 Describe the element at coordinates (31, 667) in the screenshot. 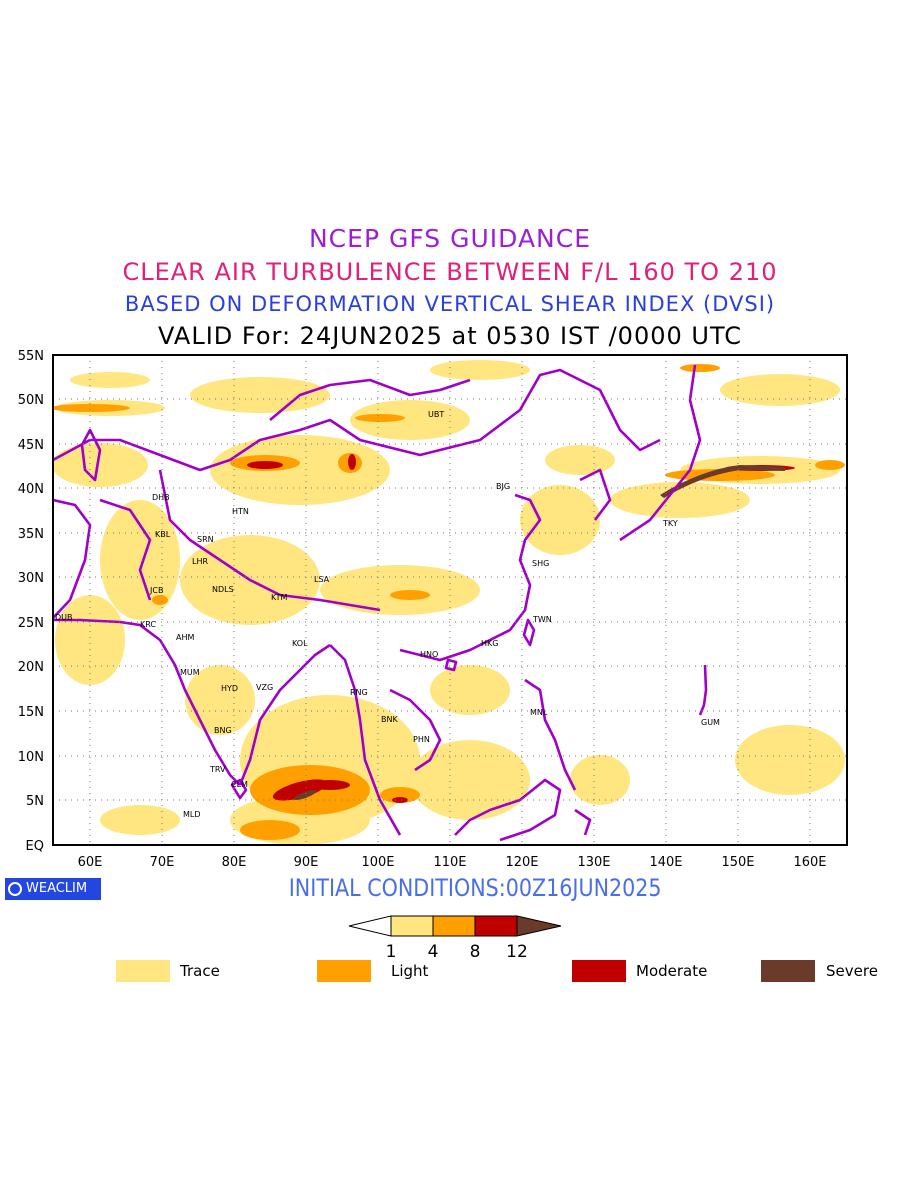

I see `lat-label: 20N` at that location.